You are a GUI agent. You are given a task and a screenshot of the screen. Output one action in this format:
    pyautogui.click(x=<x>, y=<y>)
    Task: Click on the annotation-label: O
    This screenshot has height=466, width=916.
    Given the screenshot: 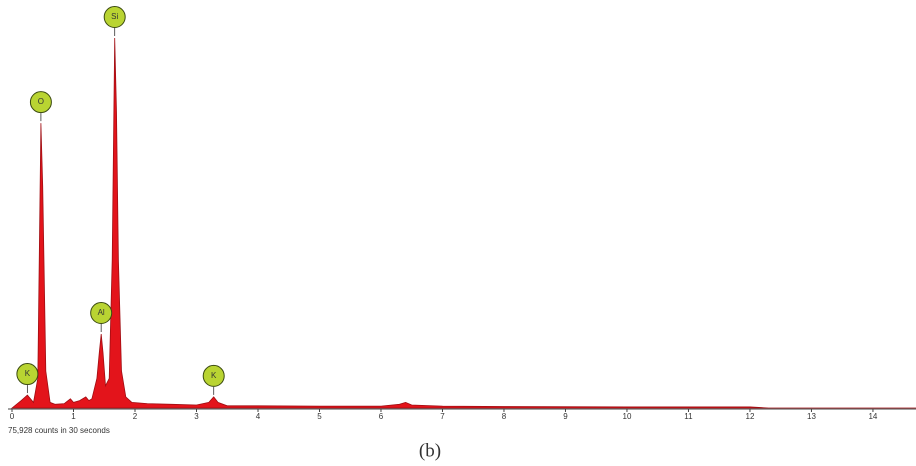 What is the action you would take?
    pyautogui.click(x=41, y=101)
    